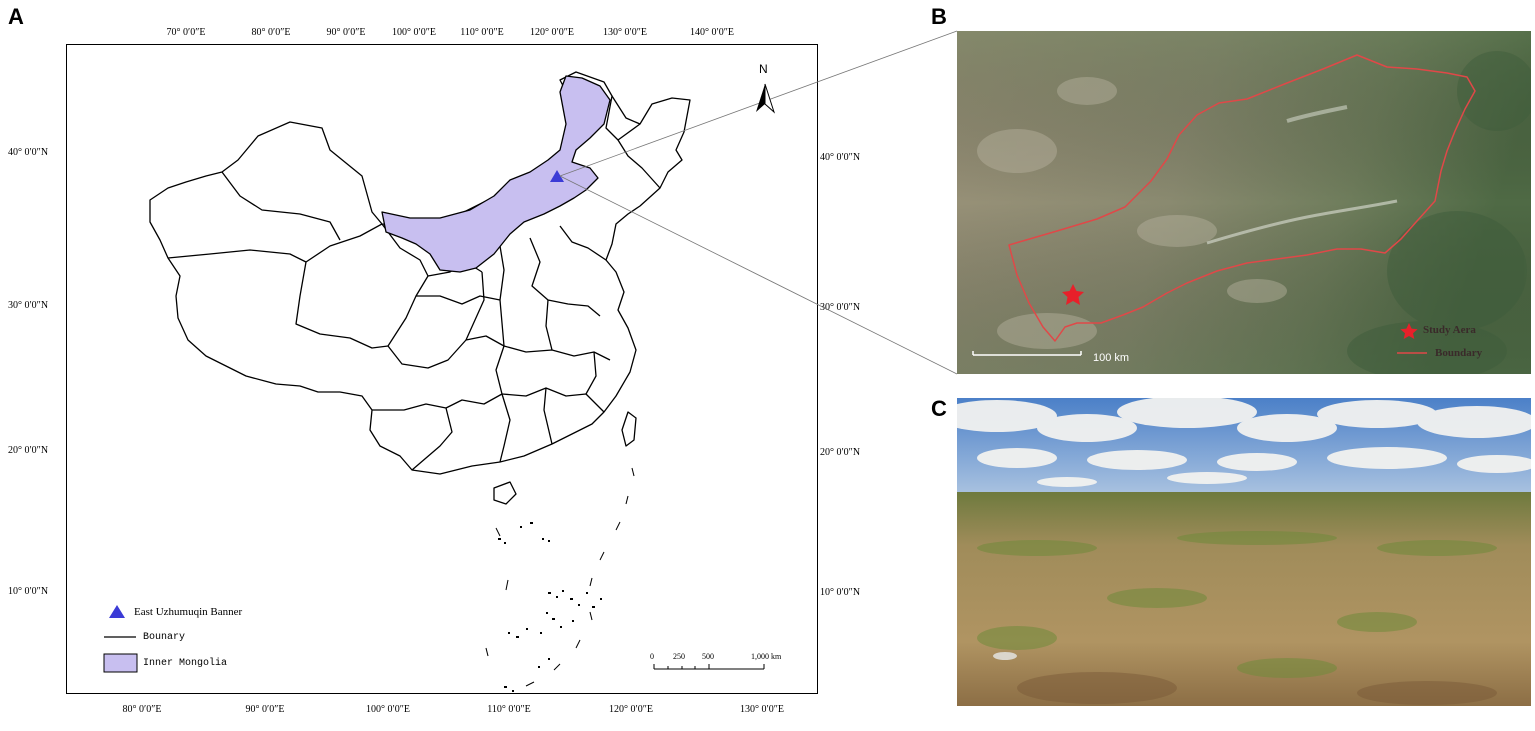 The width and height of the screenshot is (1535, 731). Describe the element at coordinates (763, 69) in the screenshot. I see `north-label: N` at that location.